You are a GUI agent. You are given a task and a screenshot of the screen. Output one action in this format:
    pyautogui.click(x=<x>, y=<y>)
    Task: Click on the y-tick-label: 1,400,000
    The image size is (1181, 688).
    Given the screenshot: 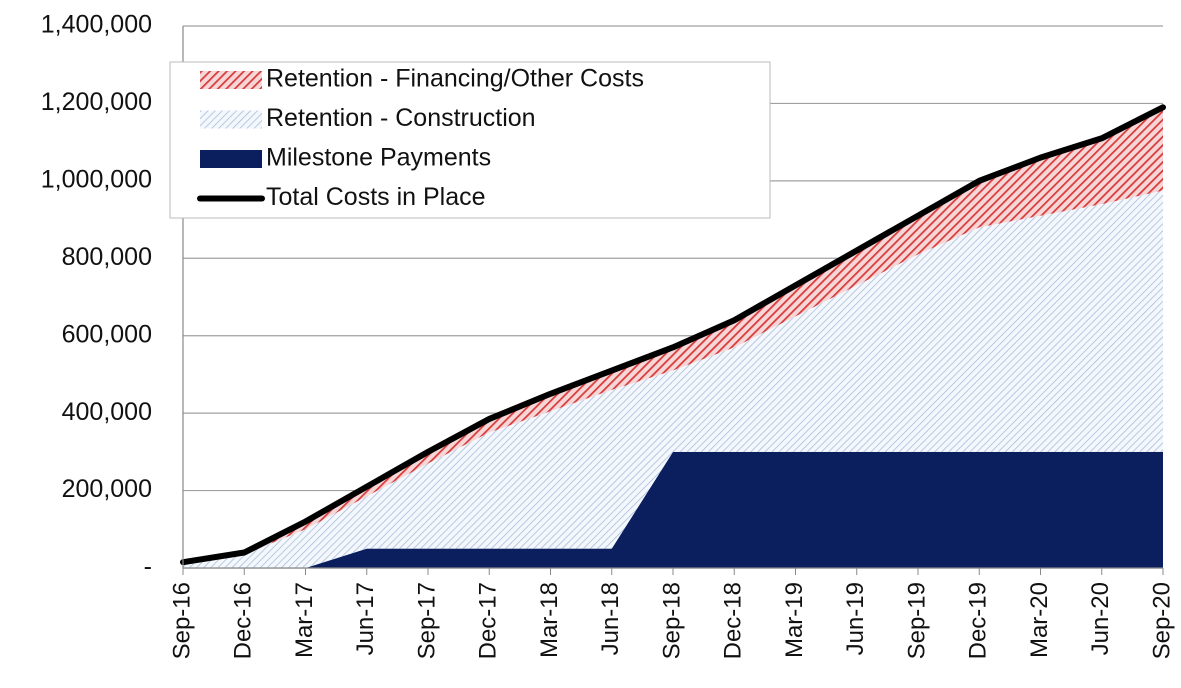 What is the action you would take?
    pyautogui.click(x=96, y=25)
    